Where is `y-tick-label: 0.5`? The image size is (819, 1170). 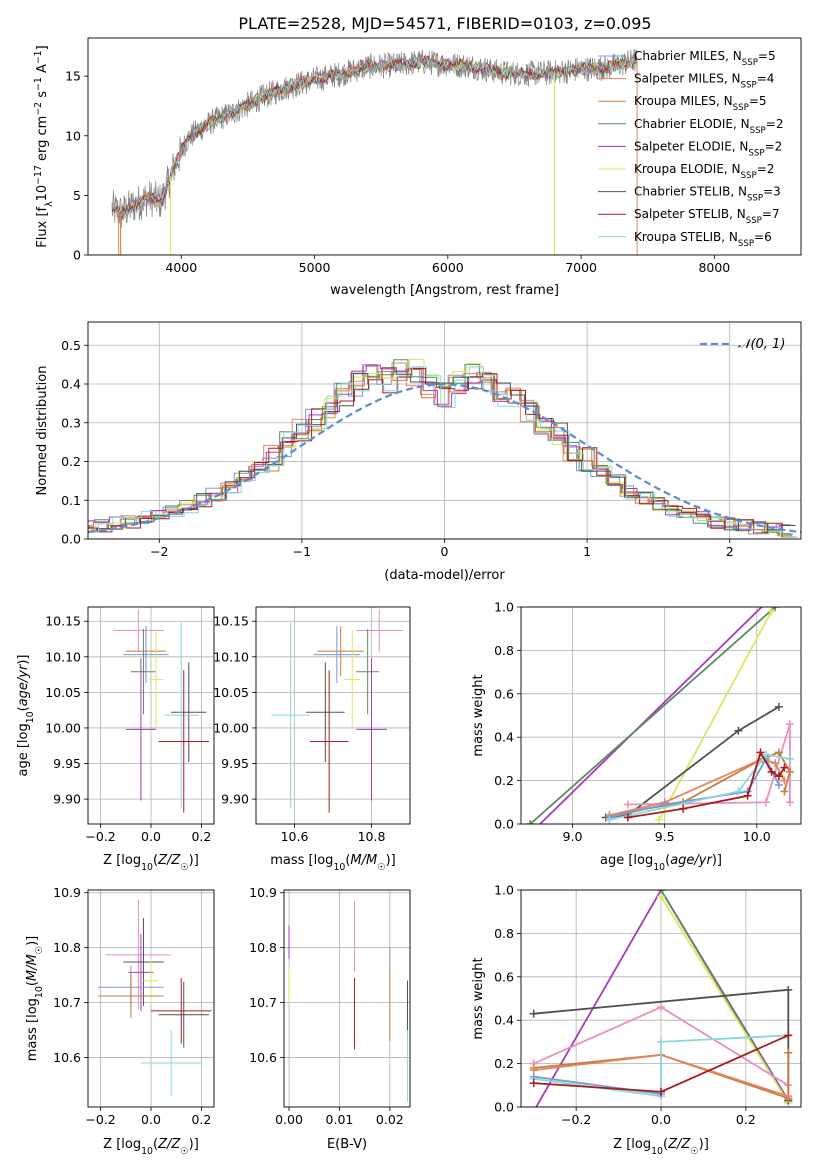
y-tick-label: 0.5 is located at coordinates (71, 345).